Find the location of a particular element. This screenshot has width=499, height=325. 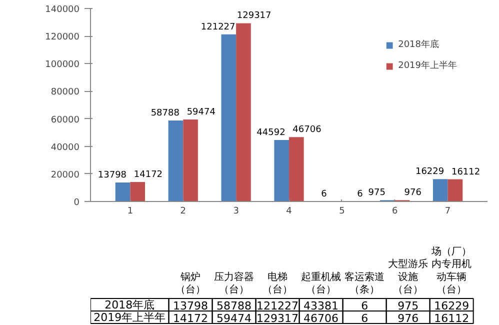

y-tick-label: 140000 is located at coordinates (62, 10).